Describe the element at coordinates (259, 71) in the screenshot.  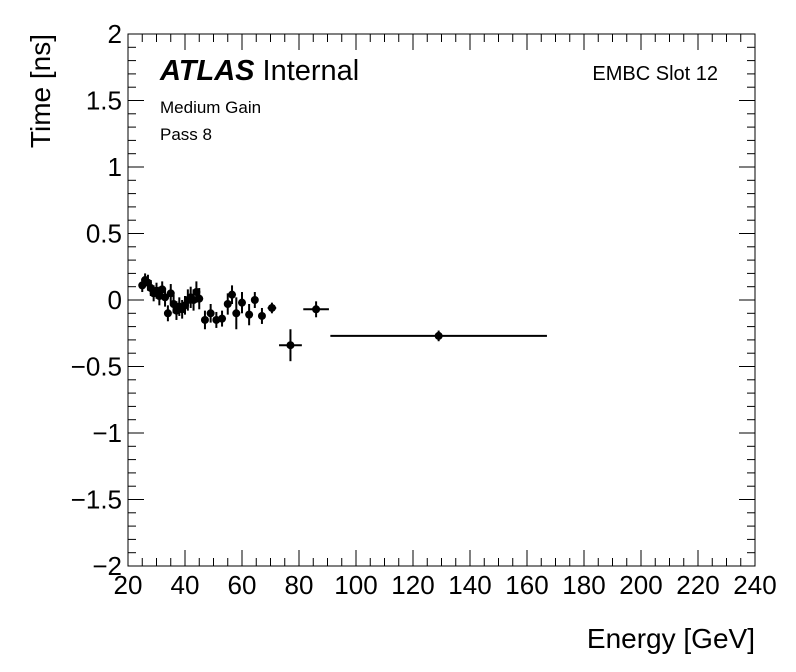
I see `atlas-label: ATLAS Internal` at that location.